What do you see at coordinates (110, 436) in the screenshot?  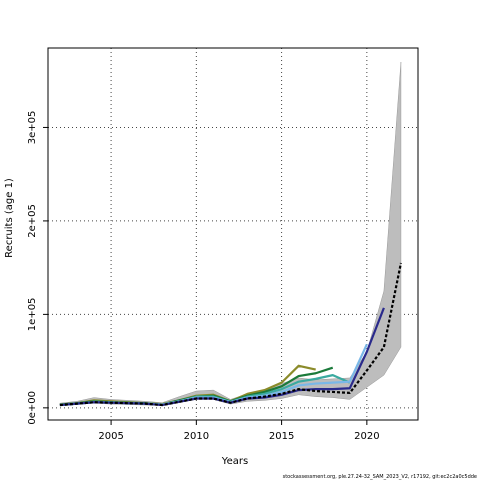 I see `x-tick-label: 2005` at bounding box center [110, 436].